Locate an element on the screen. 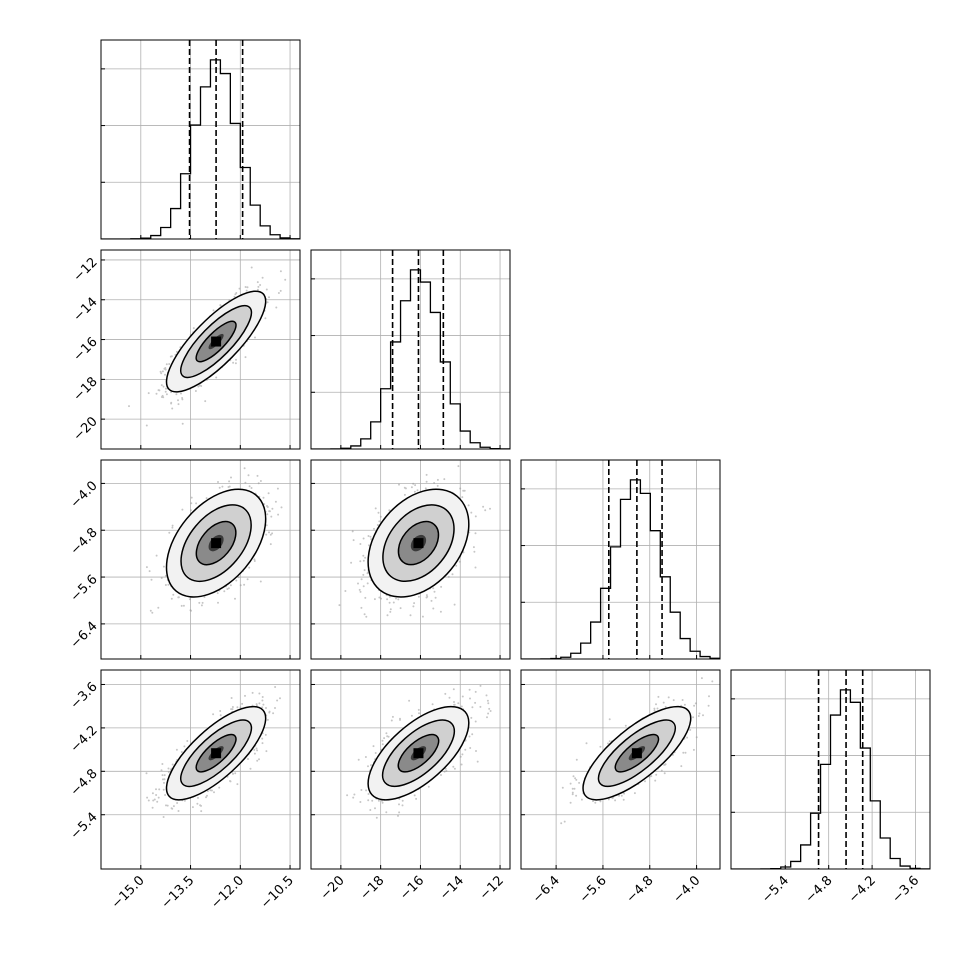 This screenshot has height=970, width=970. xtick-label-2: −4.2 is located at coordinates (862, 889).